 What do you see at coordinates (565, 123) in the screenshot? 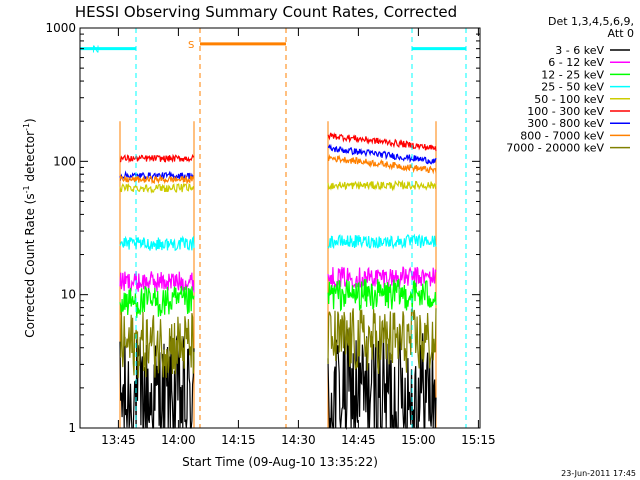
I see `legend-label: 300 - 800 keV` at bounding box center [565, 123].